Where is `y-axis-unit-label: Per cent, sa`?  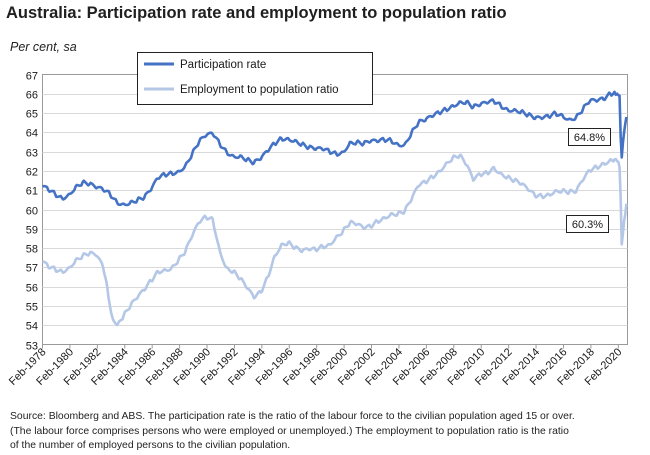 y-axis-unit-label: Per cent, sa is located at coordinates (43, 47).